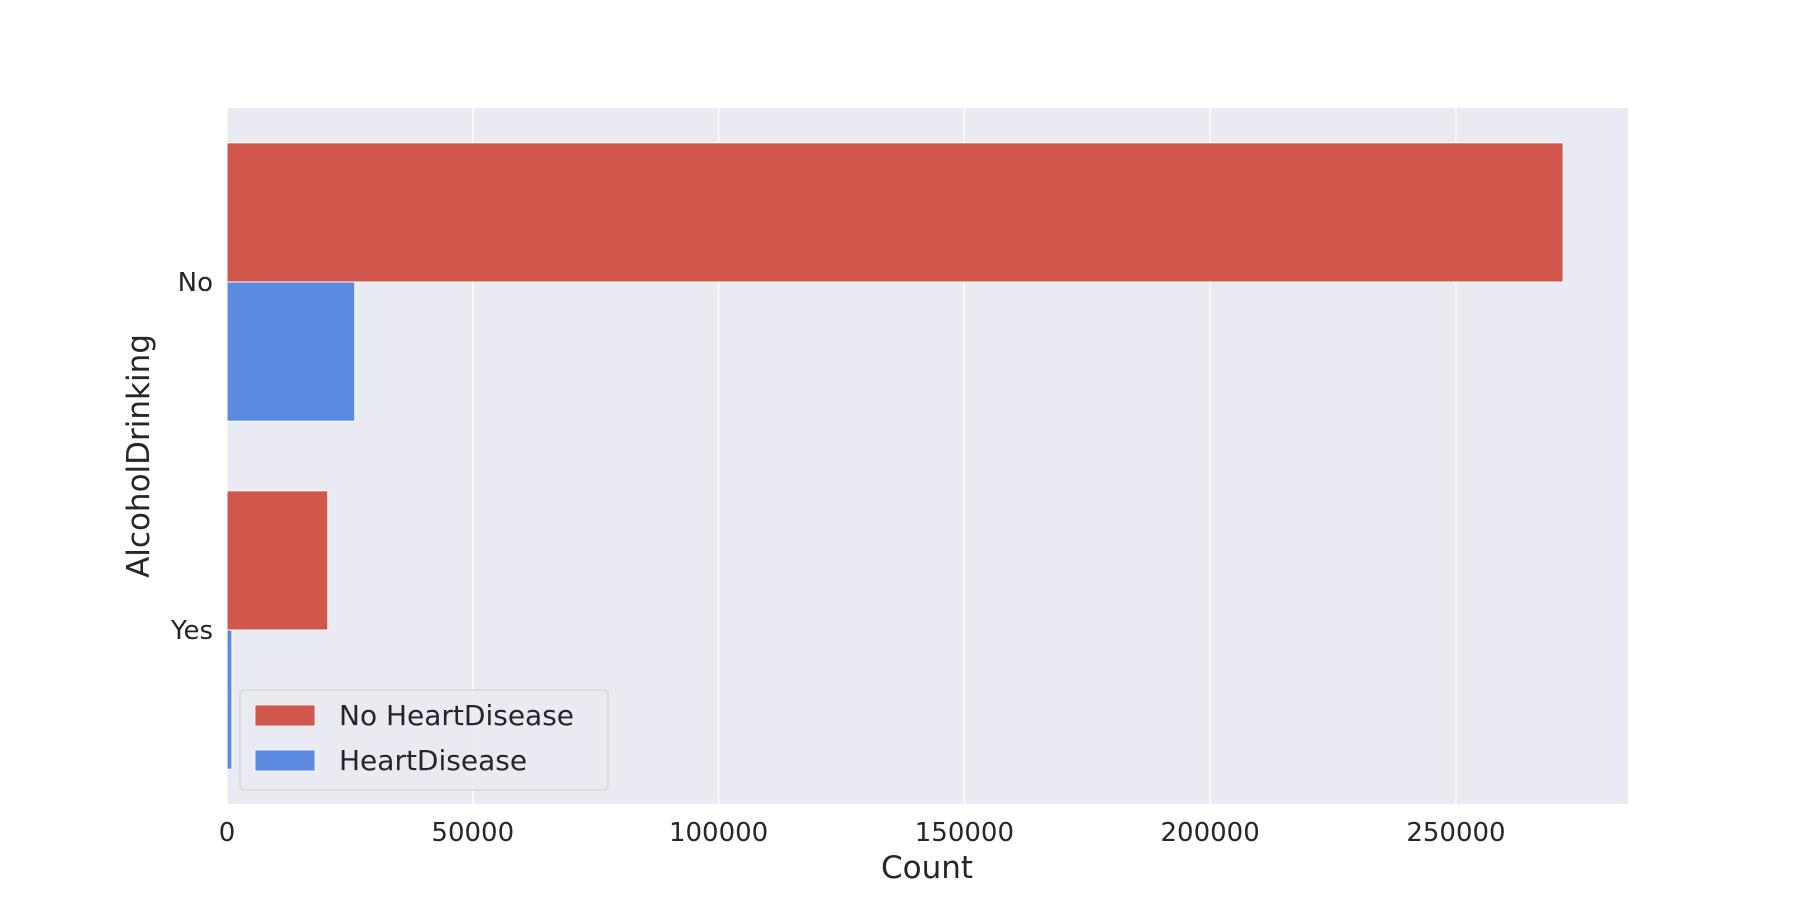  What do you see at coordinates (718, 833) in the screenshot?
I see `x-tick-label-100000: 100000` at bounding box center [718, 833].